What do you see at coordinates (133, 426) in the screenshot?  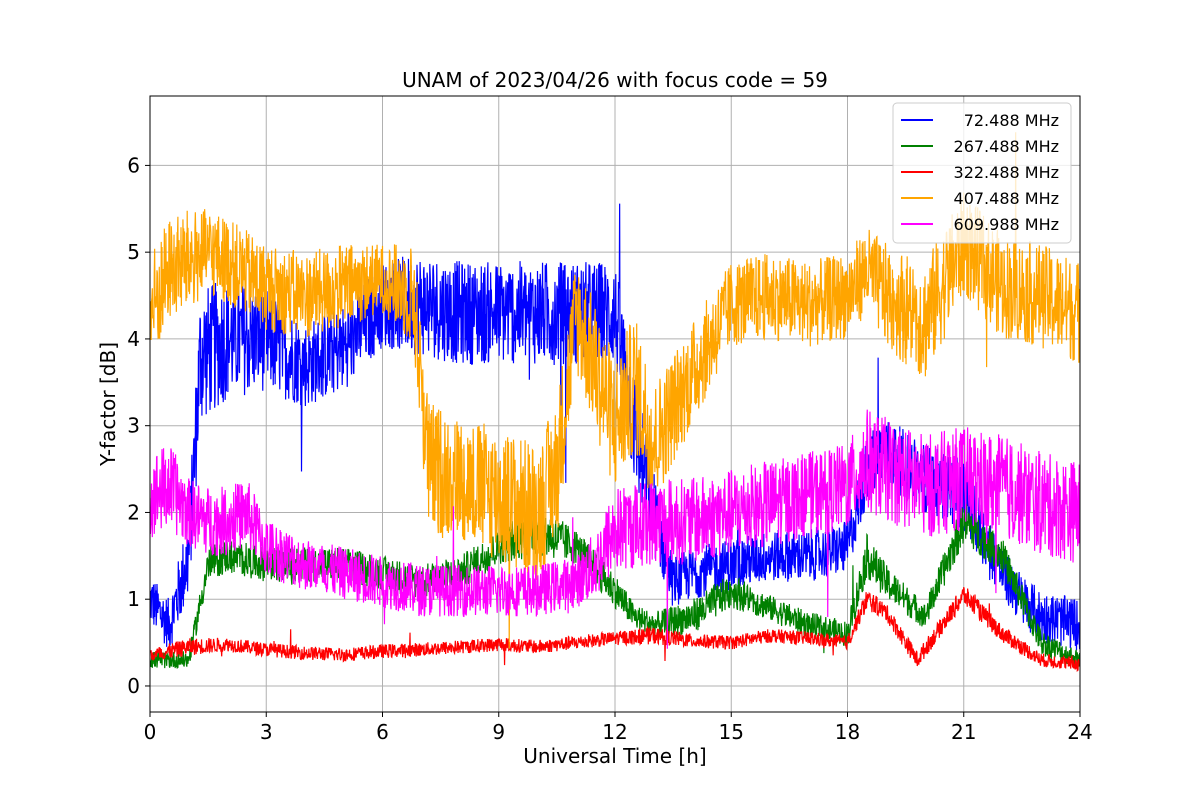 I see `y-tick-label: 3` at bounding box center [133, 426].